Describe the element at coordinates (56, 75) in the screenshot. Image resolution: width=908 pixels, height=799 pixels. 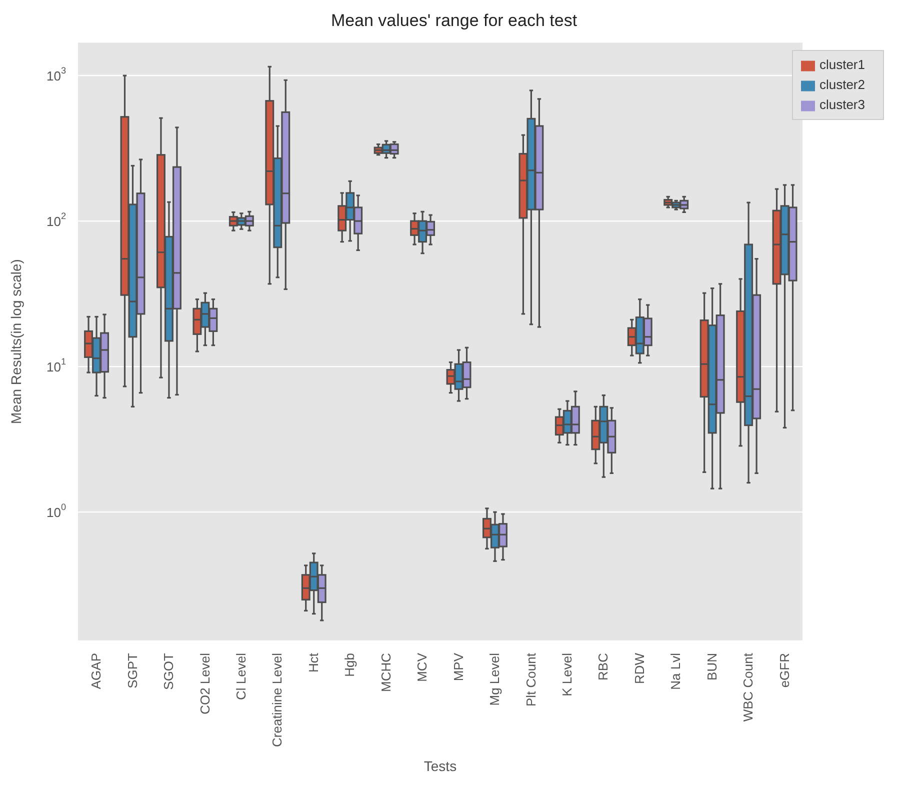
I see `y-tick-label: 10$^{3}$` at that location.